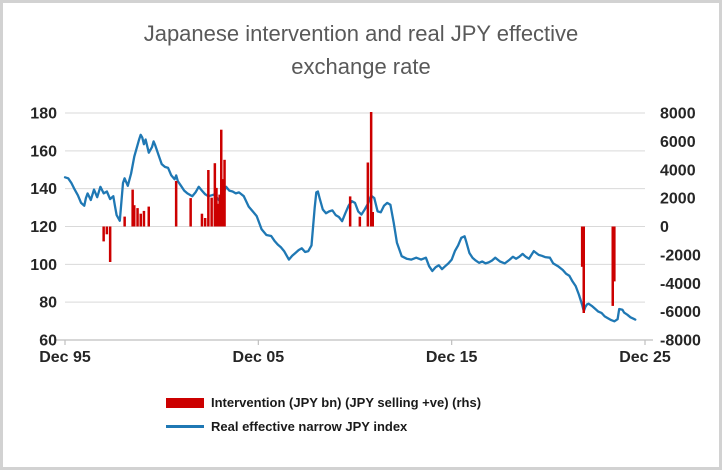 The height and width of the screenshot is (470, 722). I want to click on right-axis-label-6000: 6000, so click(678, 142).